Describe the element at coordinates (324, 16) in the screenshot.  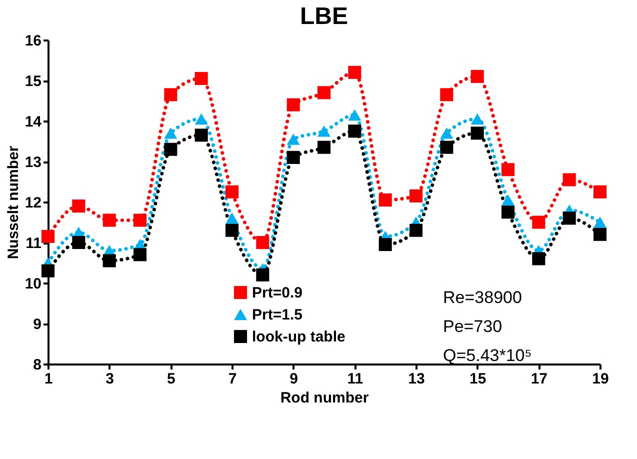
I see `chart-title: LBE` at that location.